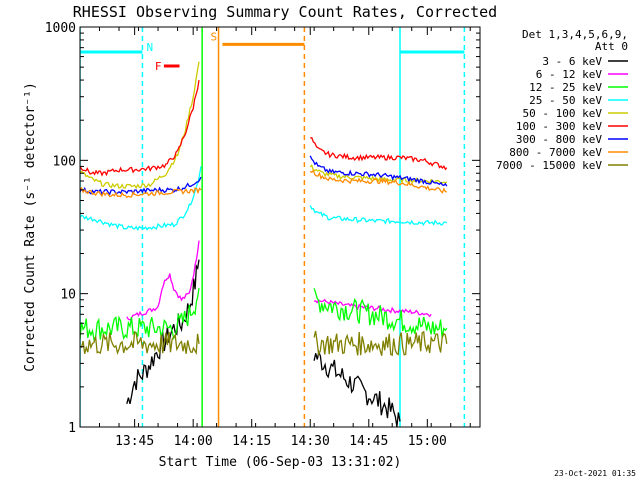  What do you see at coordinates (72, 428) in the screenshot?
I see `y-tick-label: 1` at bounding box center [72, 428].